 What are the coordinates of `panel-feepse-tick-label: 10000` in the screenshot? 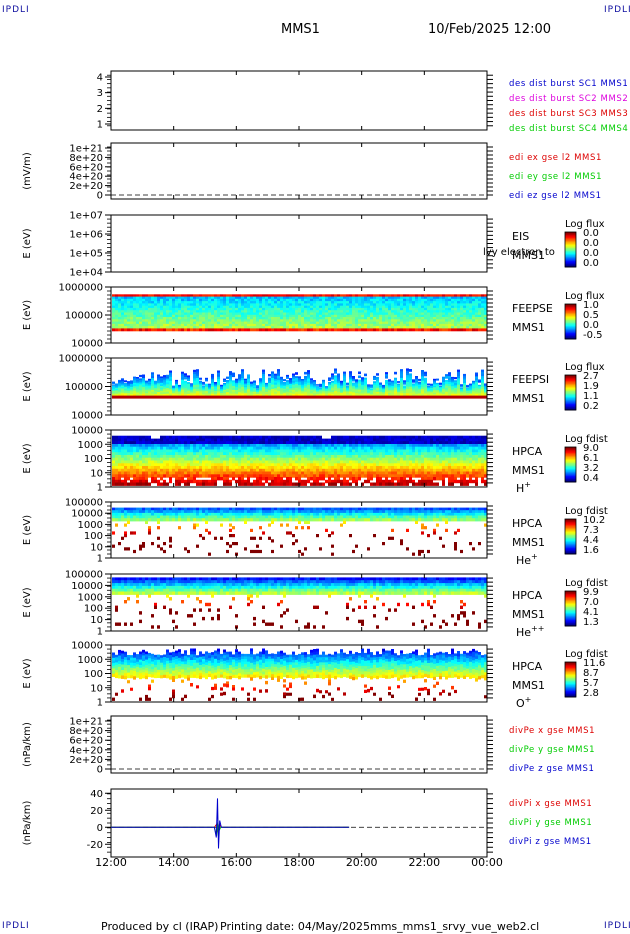 It's located at (87, 344).